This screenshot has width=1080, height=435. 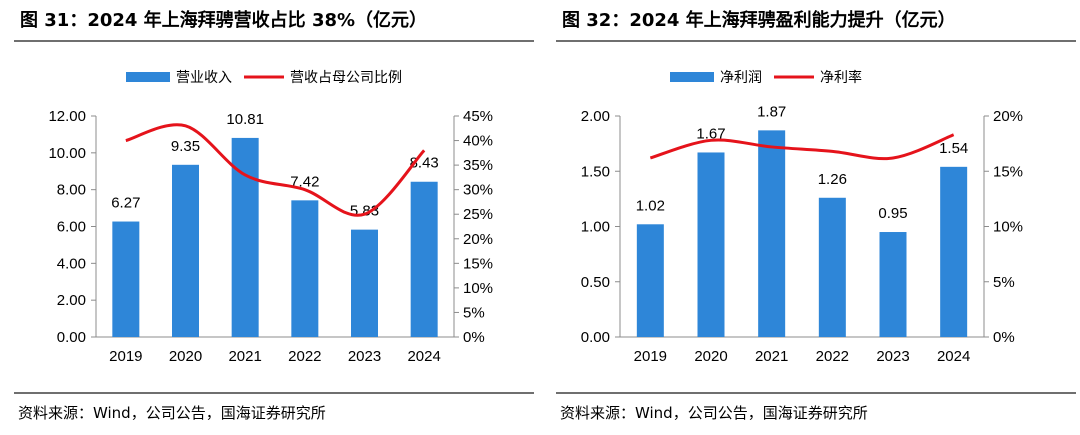 What do you see at coordinates (364, 211) in the screenshot?
I see `bar-value-label: 5.83` at bounding box center [364, 211].